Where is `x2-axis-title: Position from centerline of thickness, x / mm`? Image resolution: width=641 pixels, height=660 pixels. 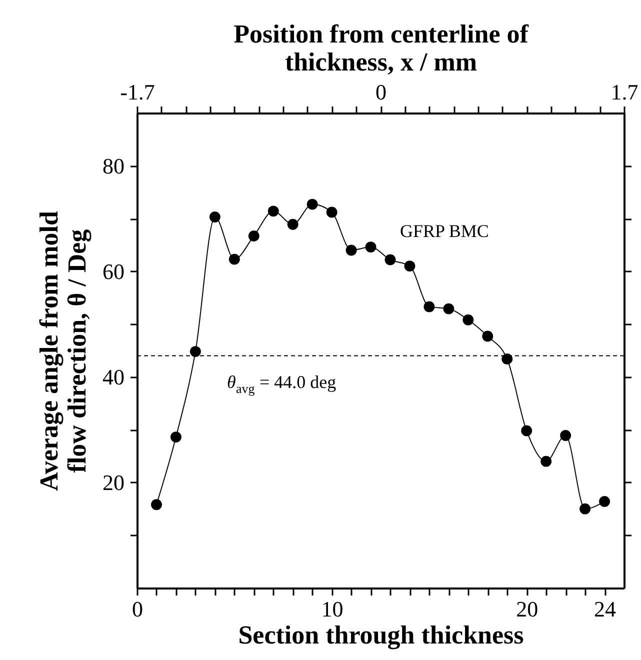 x2-axis-title: Position from centerline of thickness, x / mm is located at coordinates (381, 48).